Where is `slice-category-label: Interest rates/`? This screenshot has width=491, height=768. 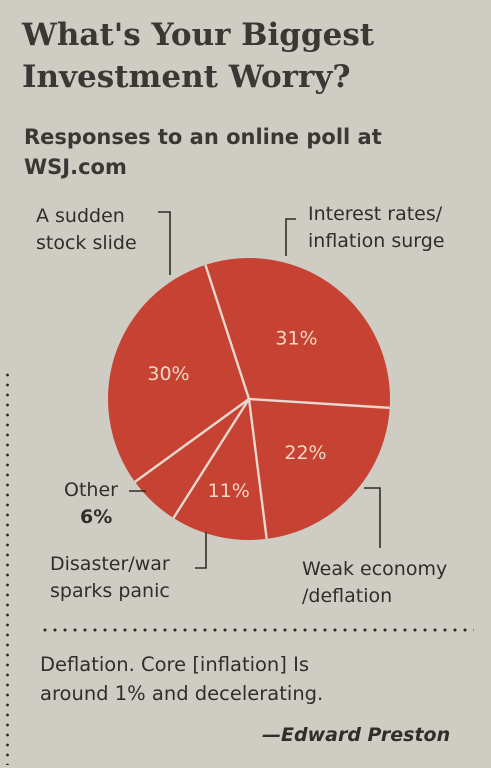 slice-category-label: Interest rates/ is located at coordinates (375, 214).